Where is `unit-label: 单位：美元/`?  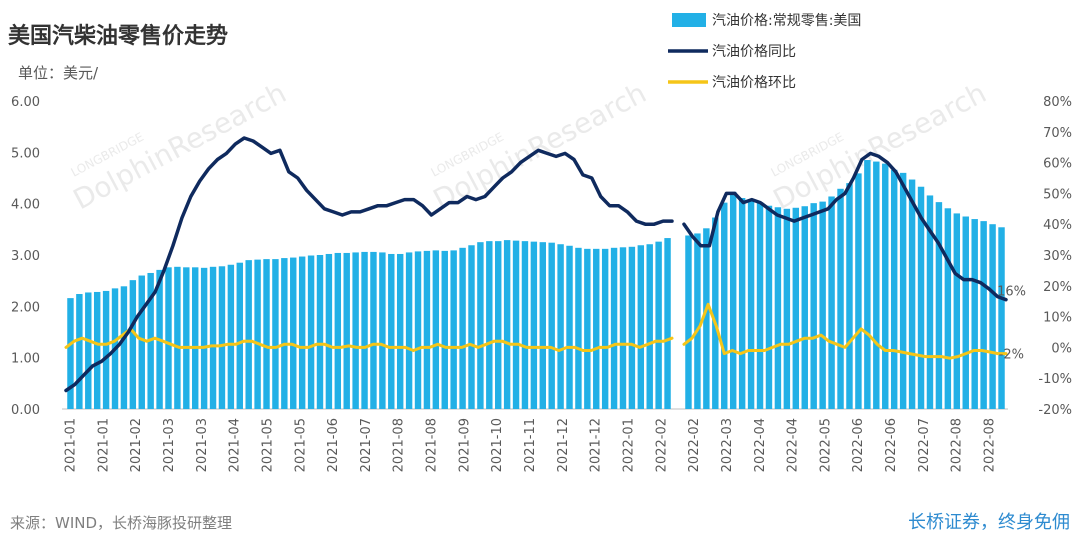
unit-label: 单位：美元/ is located at coordinates (58, 73).